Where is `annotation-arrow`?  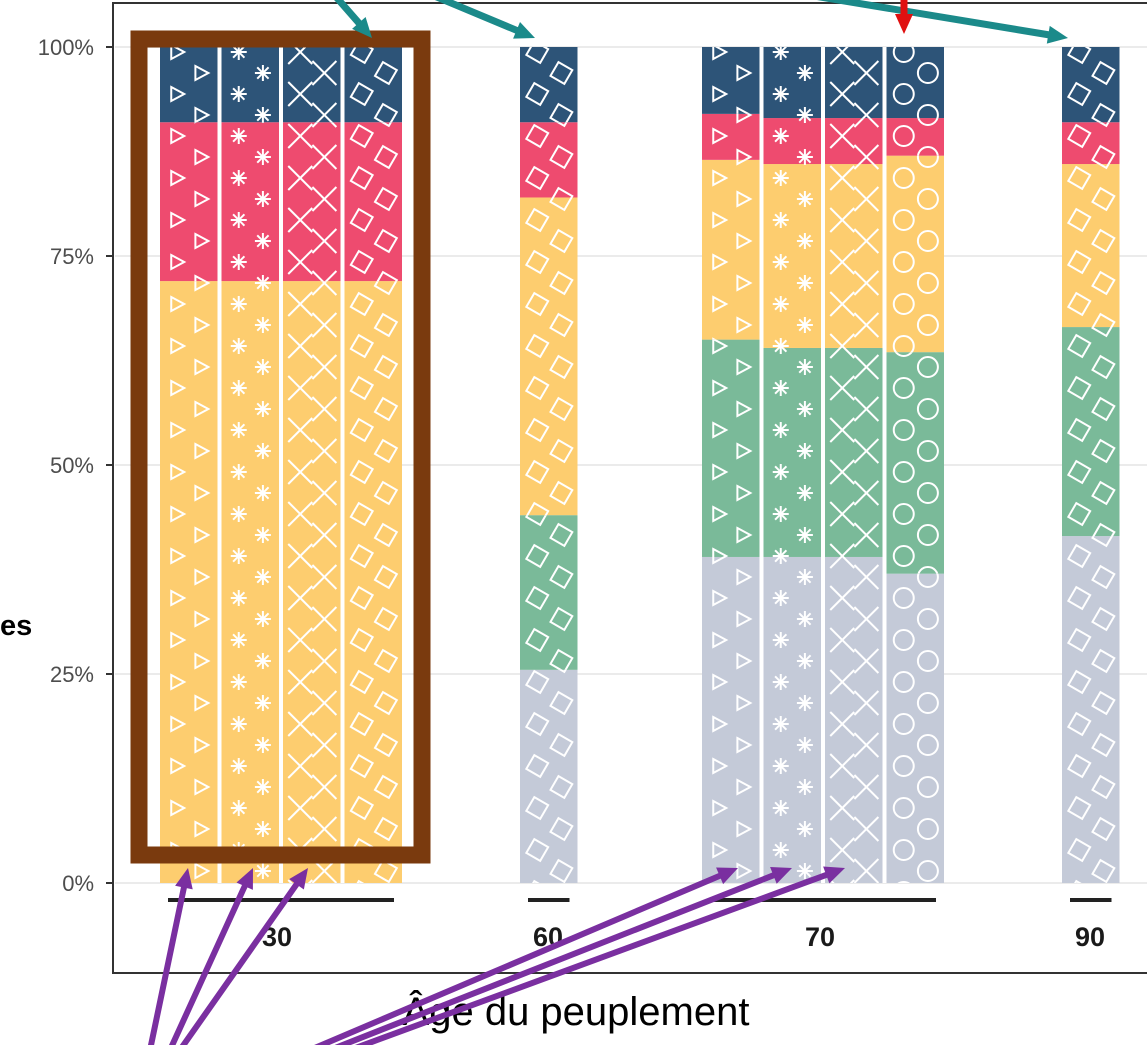 annotation-arrow is located at coordinates (526, 956).